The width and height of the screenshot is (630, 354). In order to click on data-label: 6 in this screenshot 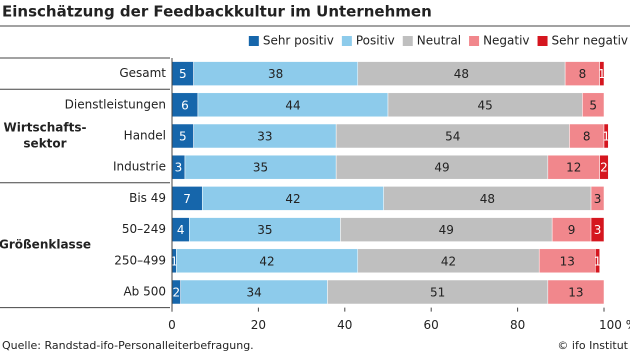, I will do `click(185, 105)`.